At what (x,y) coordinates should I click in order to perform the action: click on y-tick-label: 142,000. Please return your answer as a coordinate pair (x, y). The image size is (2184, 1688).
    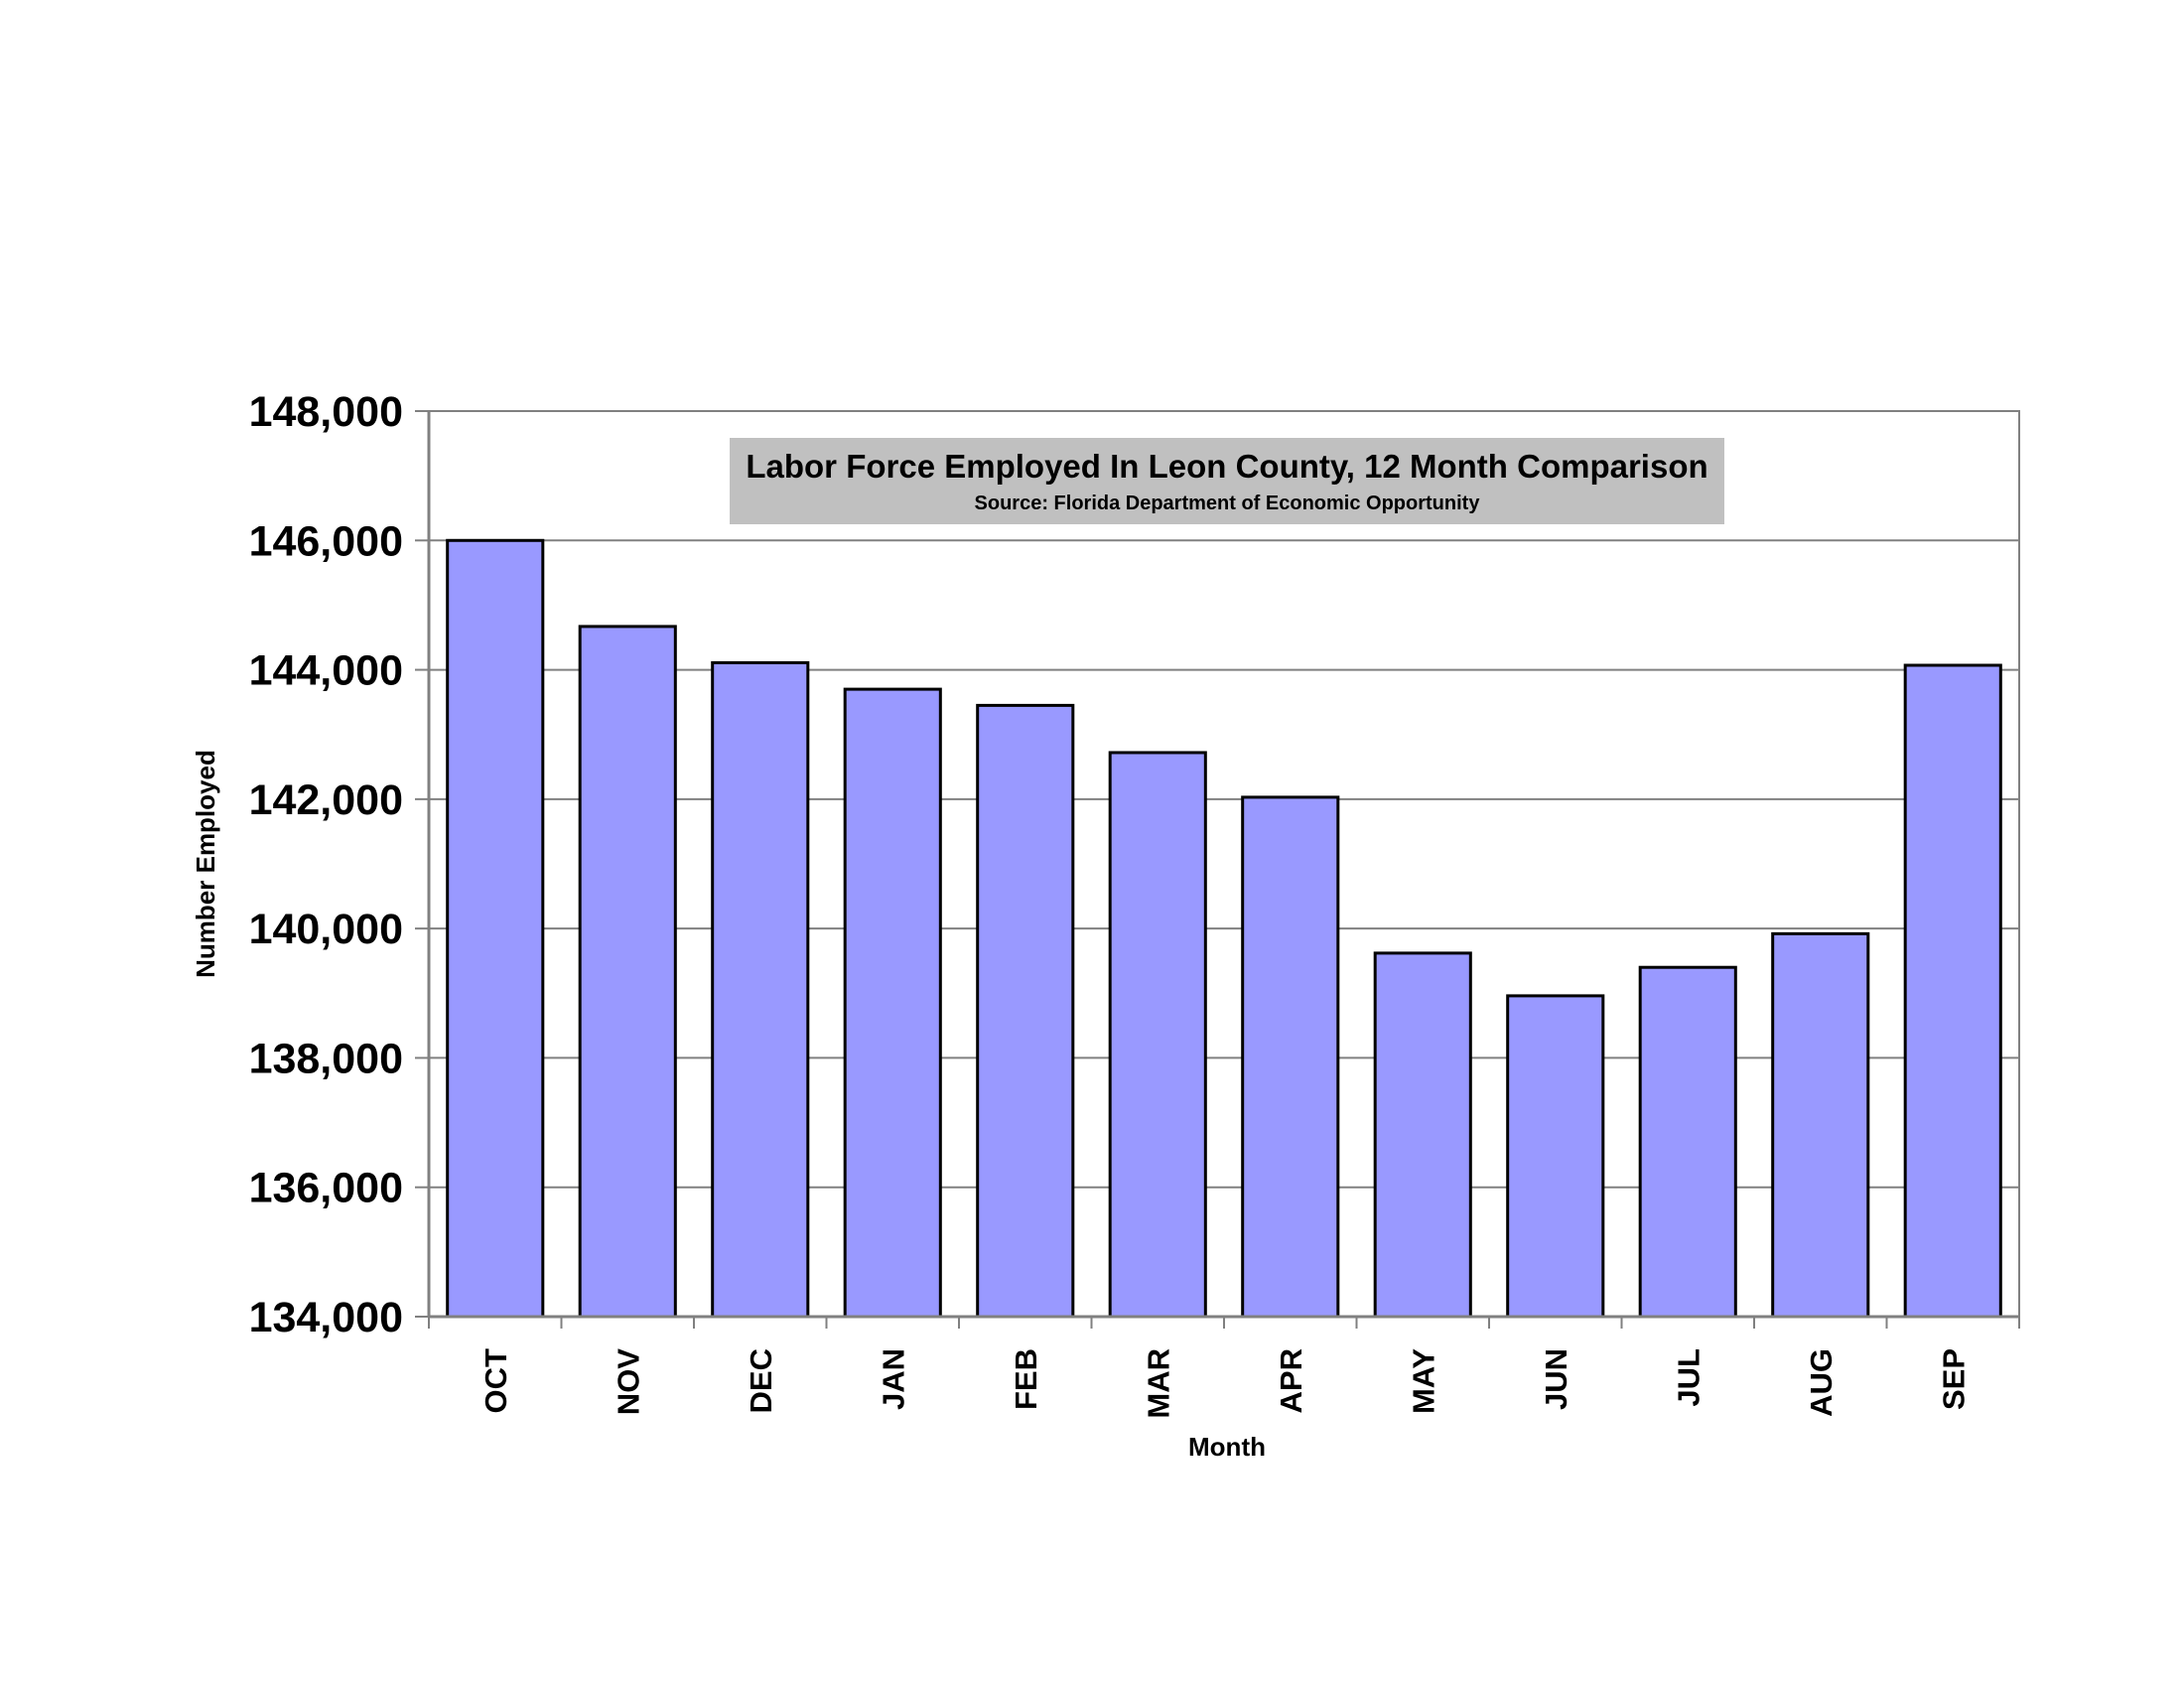
    Looking at the image, I should click on (326, 800).